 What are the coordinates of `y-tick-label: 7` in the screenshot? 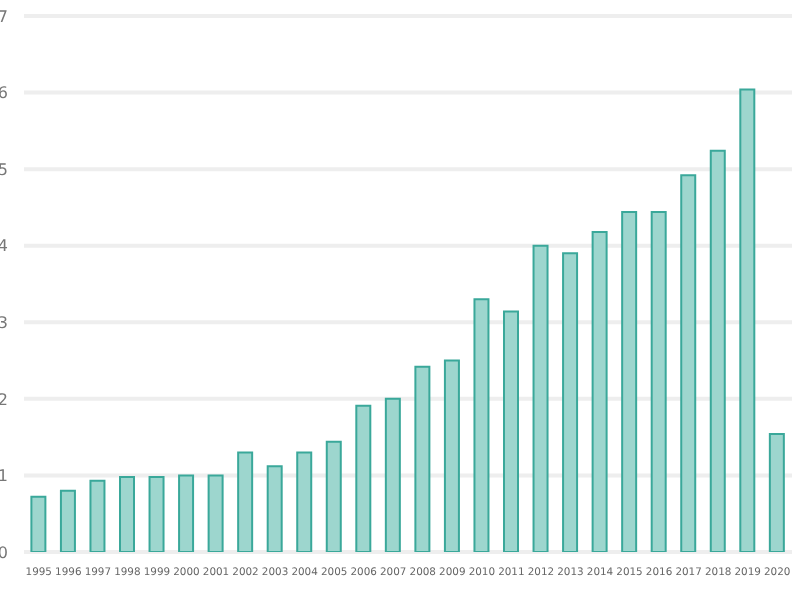 It's located at (4, 16).